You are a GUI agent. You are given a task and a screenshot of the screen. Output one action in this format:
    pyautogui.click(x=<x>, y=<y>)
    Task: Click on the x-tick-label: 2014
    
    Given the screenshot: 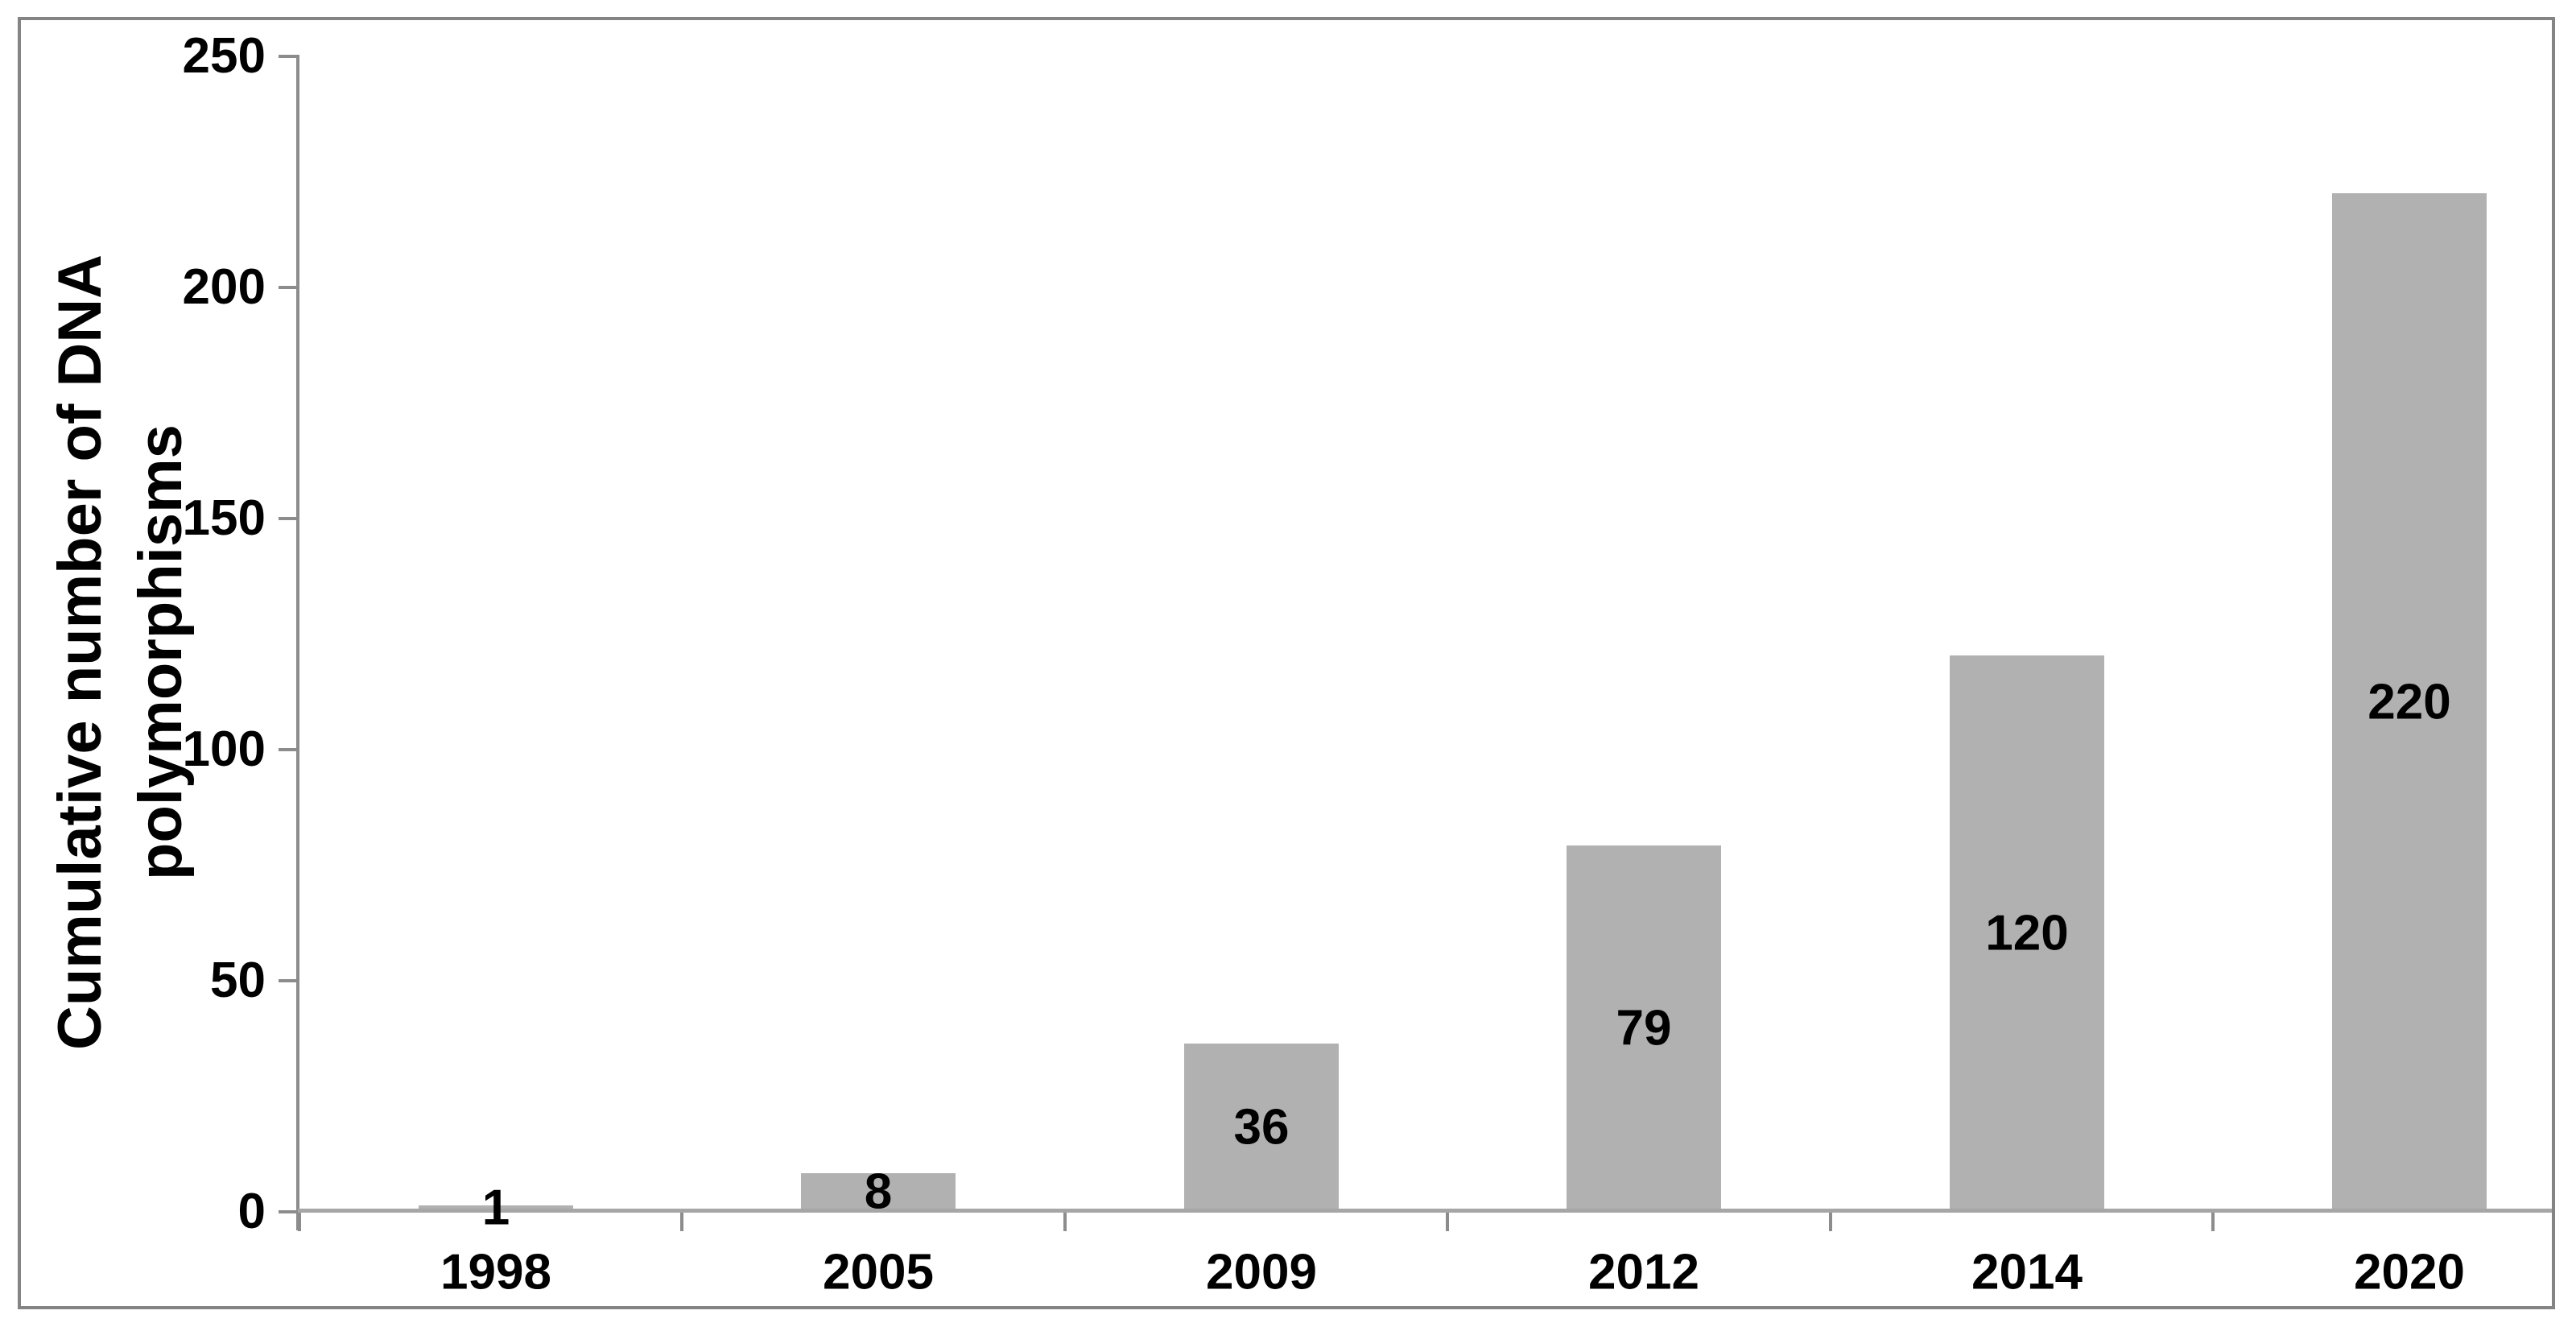 What is the action you would take?
    pyautogui.click(x=2027, y=1272)
    